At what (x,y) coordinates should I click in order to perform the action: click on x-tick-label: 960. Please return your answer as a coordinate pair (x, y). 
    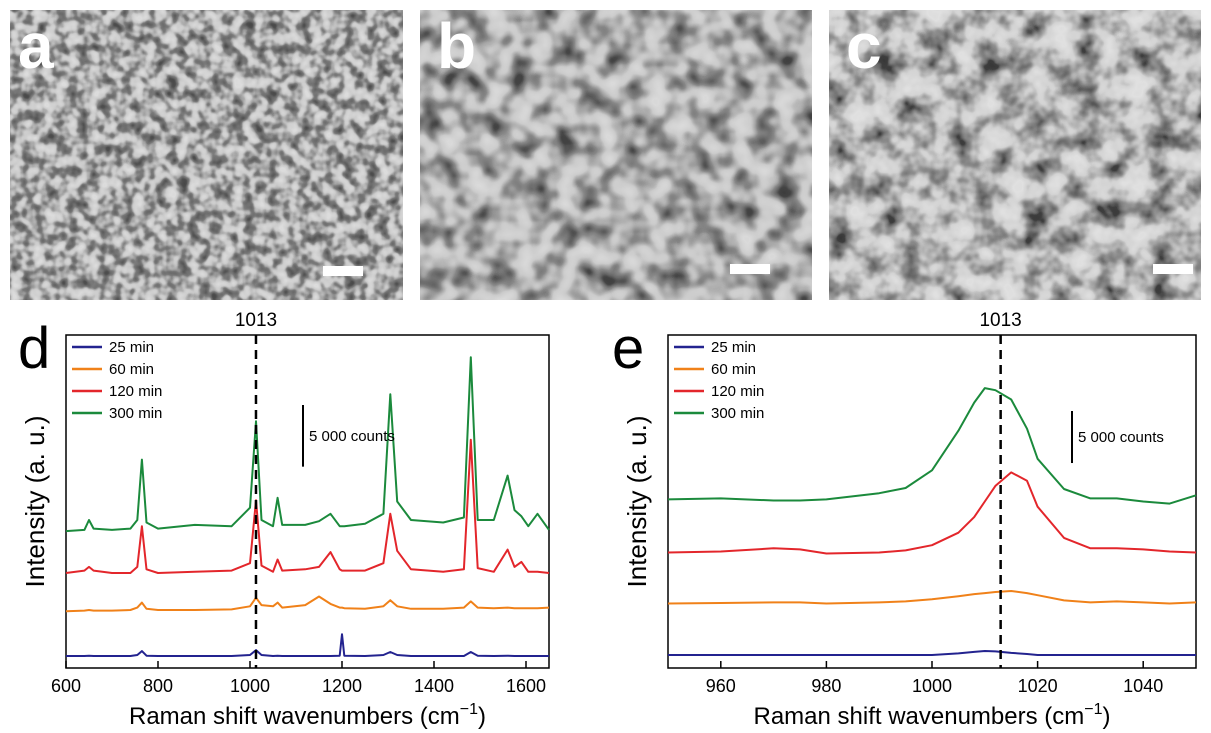
    Looking at the image, I should click on (721, 686).